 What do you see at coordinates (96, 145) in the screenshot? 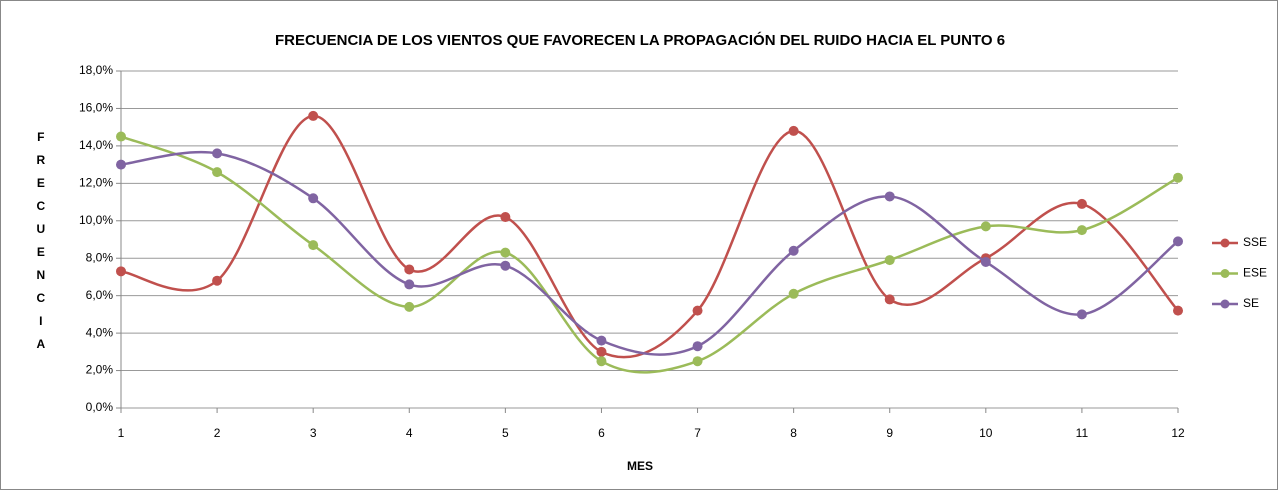
I see `y-tick-label: 14,0%` at bounding box center [96, 145].